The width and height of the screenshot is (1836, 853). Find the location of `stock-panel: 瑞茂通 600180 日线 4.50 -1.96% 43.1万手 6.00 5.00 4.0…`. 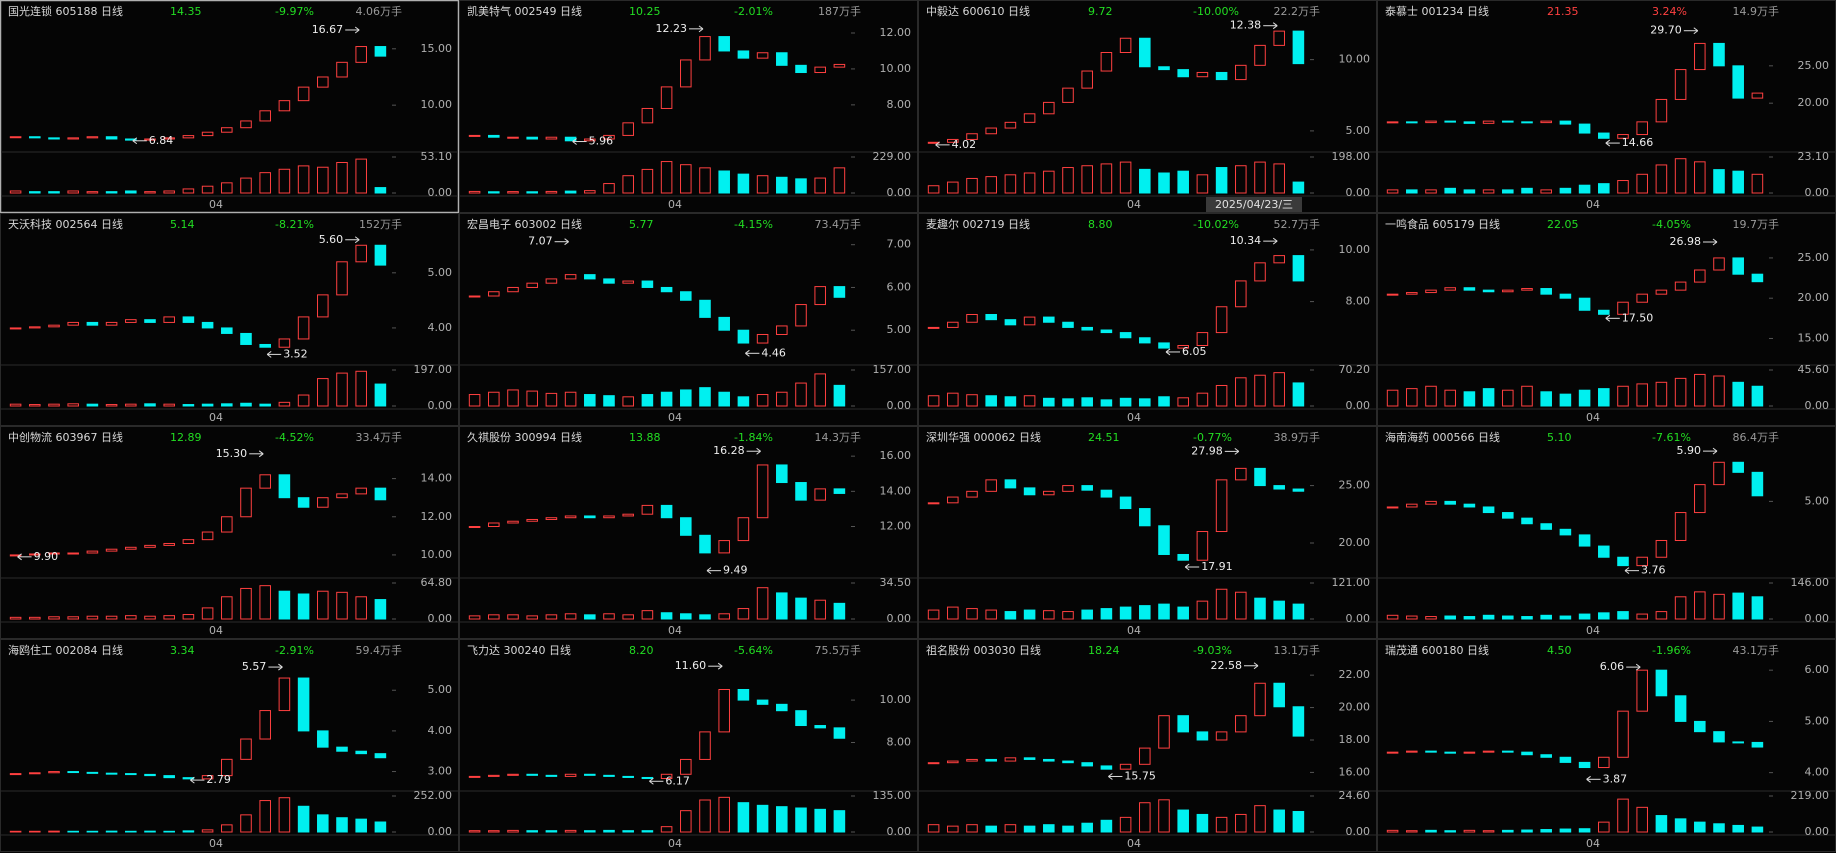

stock-panel: 瑞茂通 600180 日线 4.50 -1.96% 43.1万手 6.00 5.00 4.0… is located at coordinates (1606, 745).